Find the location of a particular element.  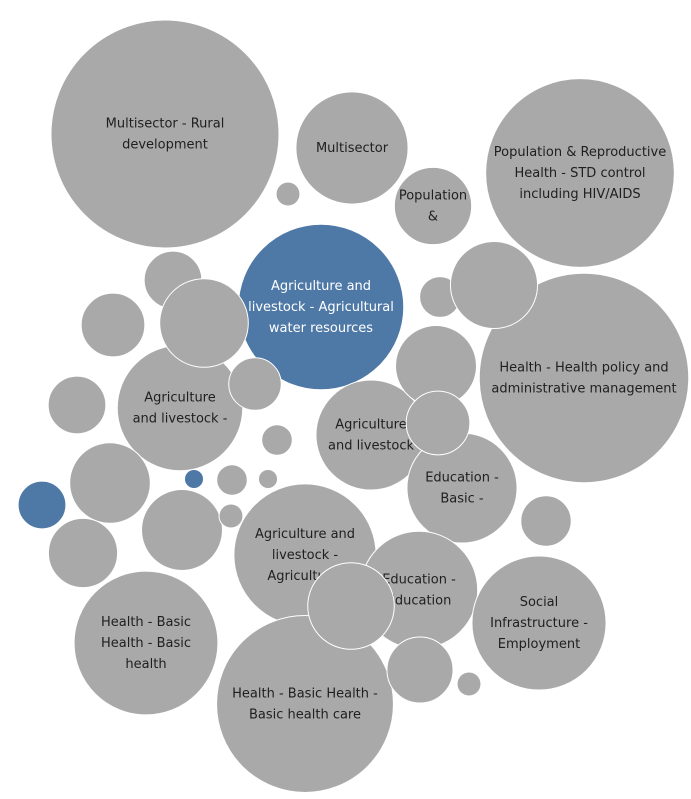

bubble-label-line: livestock - is located at coordinates (305, 555).